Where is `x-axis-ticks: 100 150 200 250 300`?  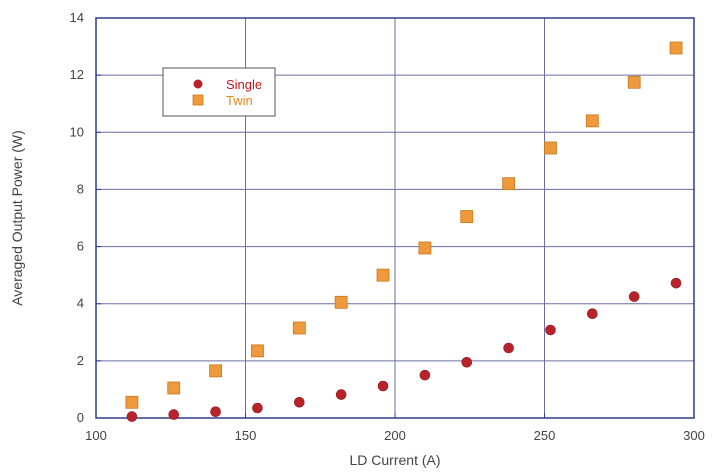 x-axis-ticks: 100 150 200 250 300 is located at coordinates (395, 428).